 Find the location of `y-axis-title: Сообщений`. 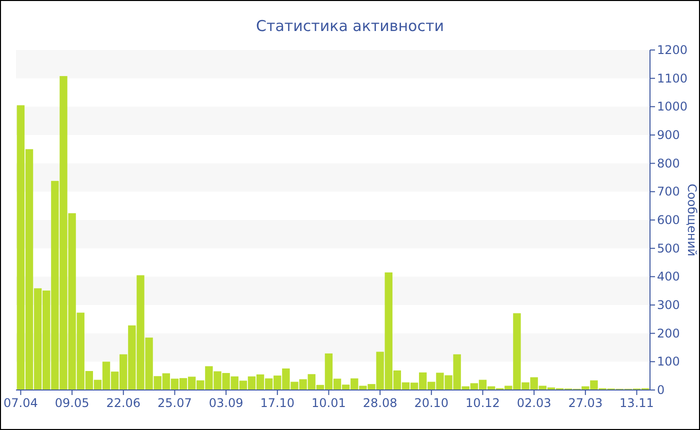

y-axis-title: Сообщений is located at coordinates (692, 220).